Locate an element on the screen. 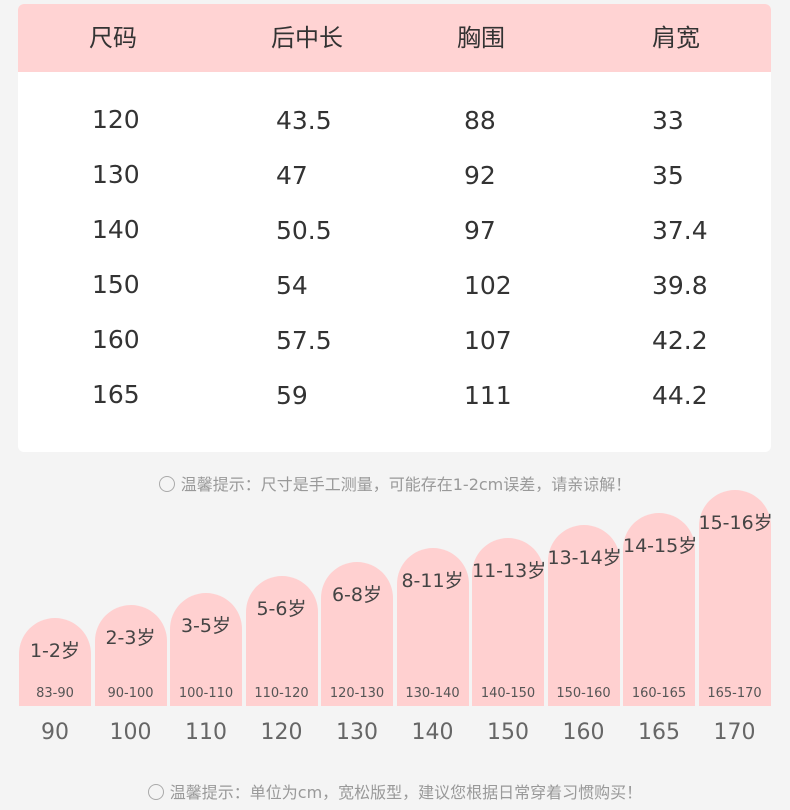 The width and height of the screenshot is (790, 810). table-cell: 102 is located at coordinates (488, 285).